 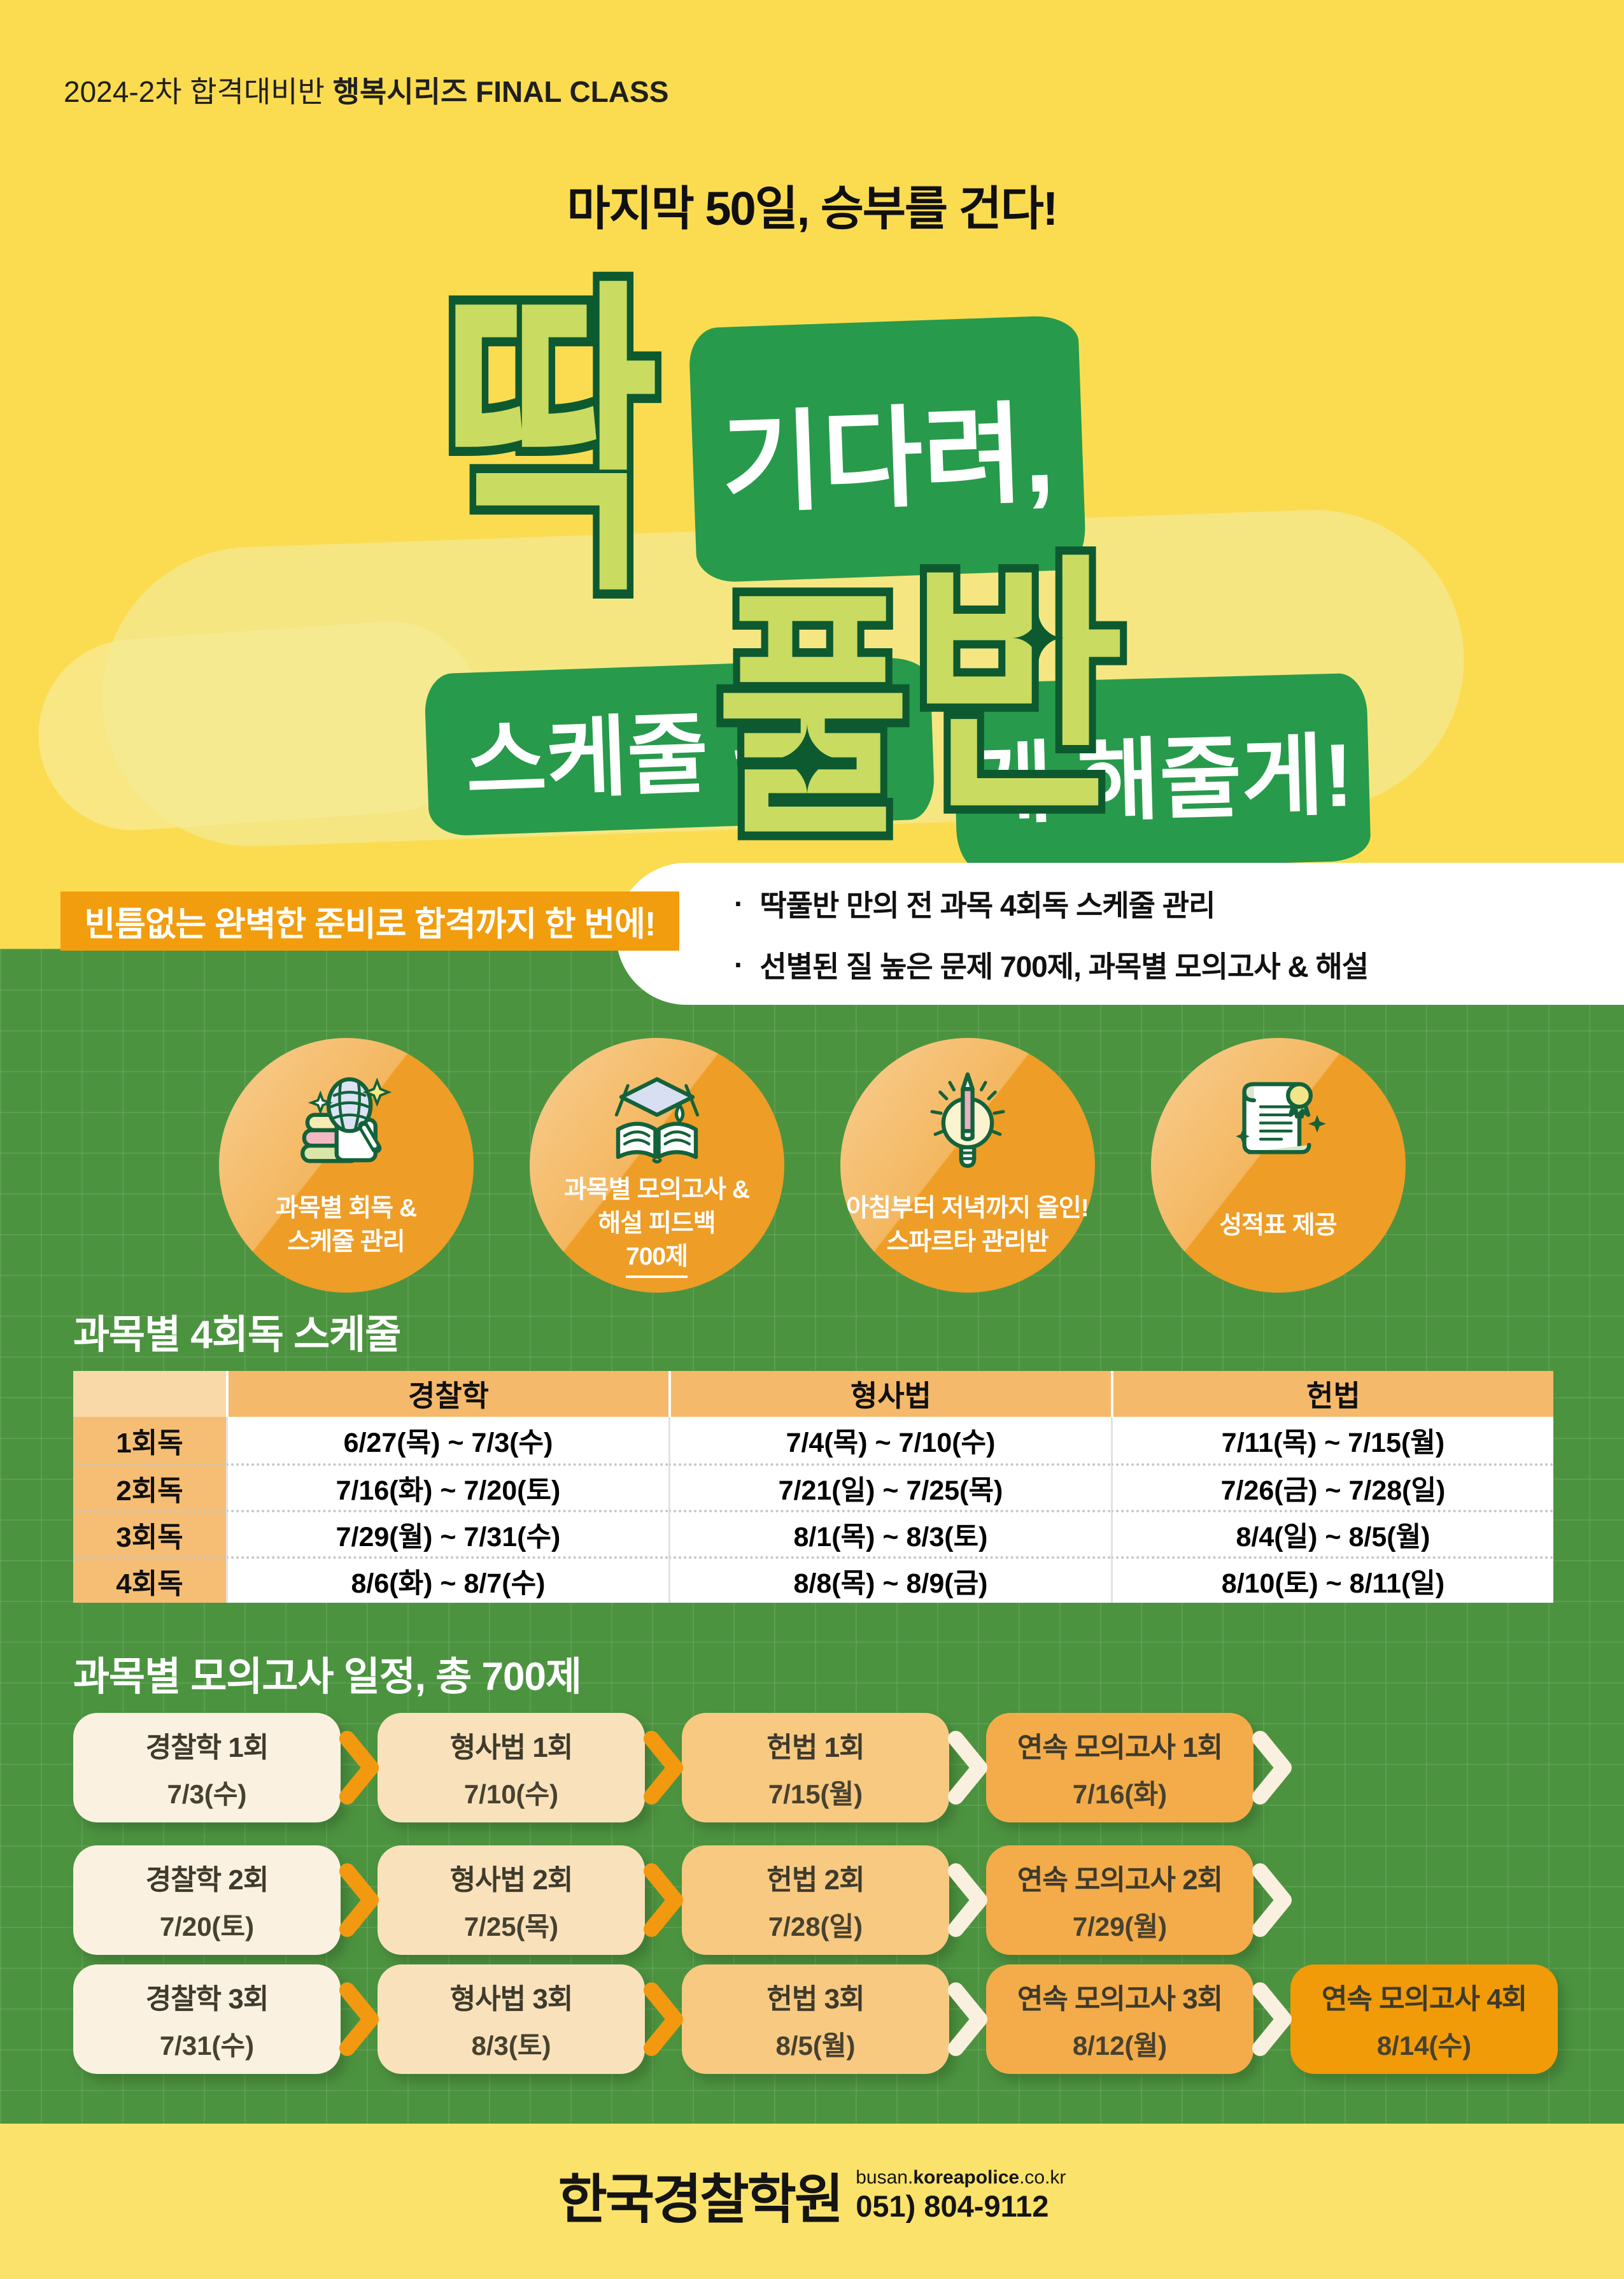 I want to click on benefit-bullet: · 선별된 질 높은 문제 700제, 과목별 모의고사 & 해설, so click(x=1179, y=965).